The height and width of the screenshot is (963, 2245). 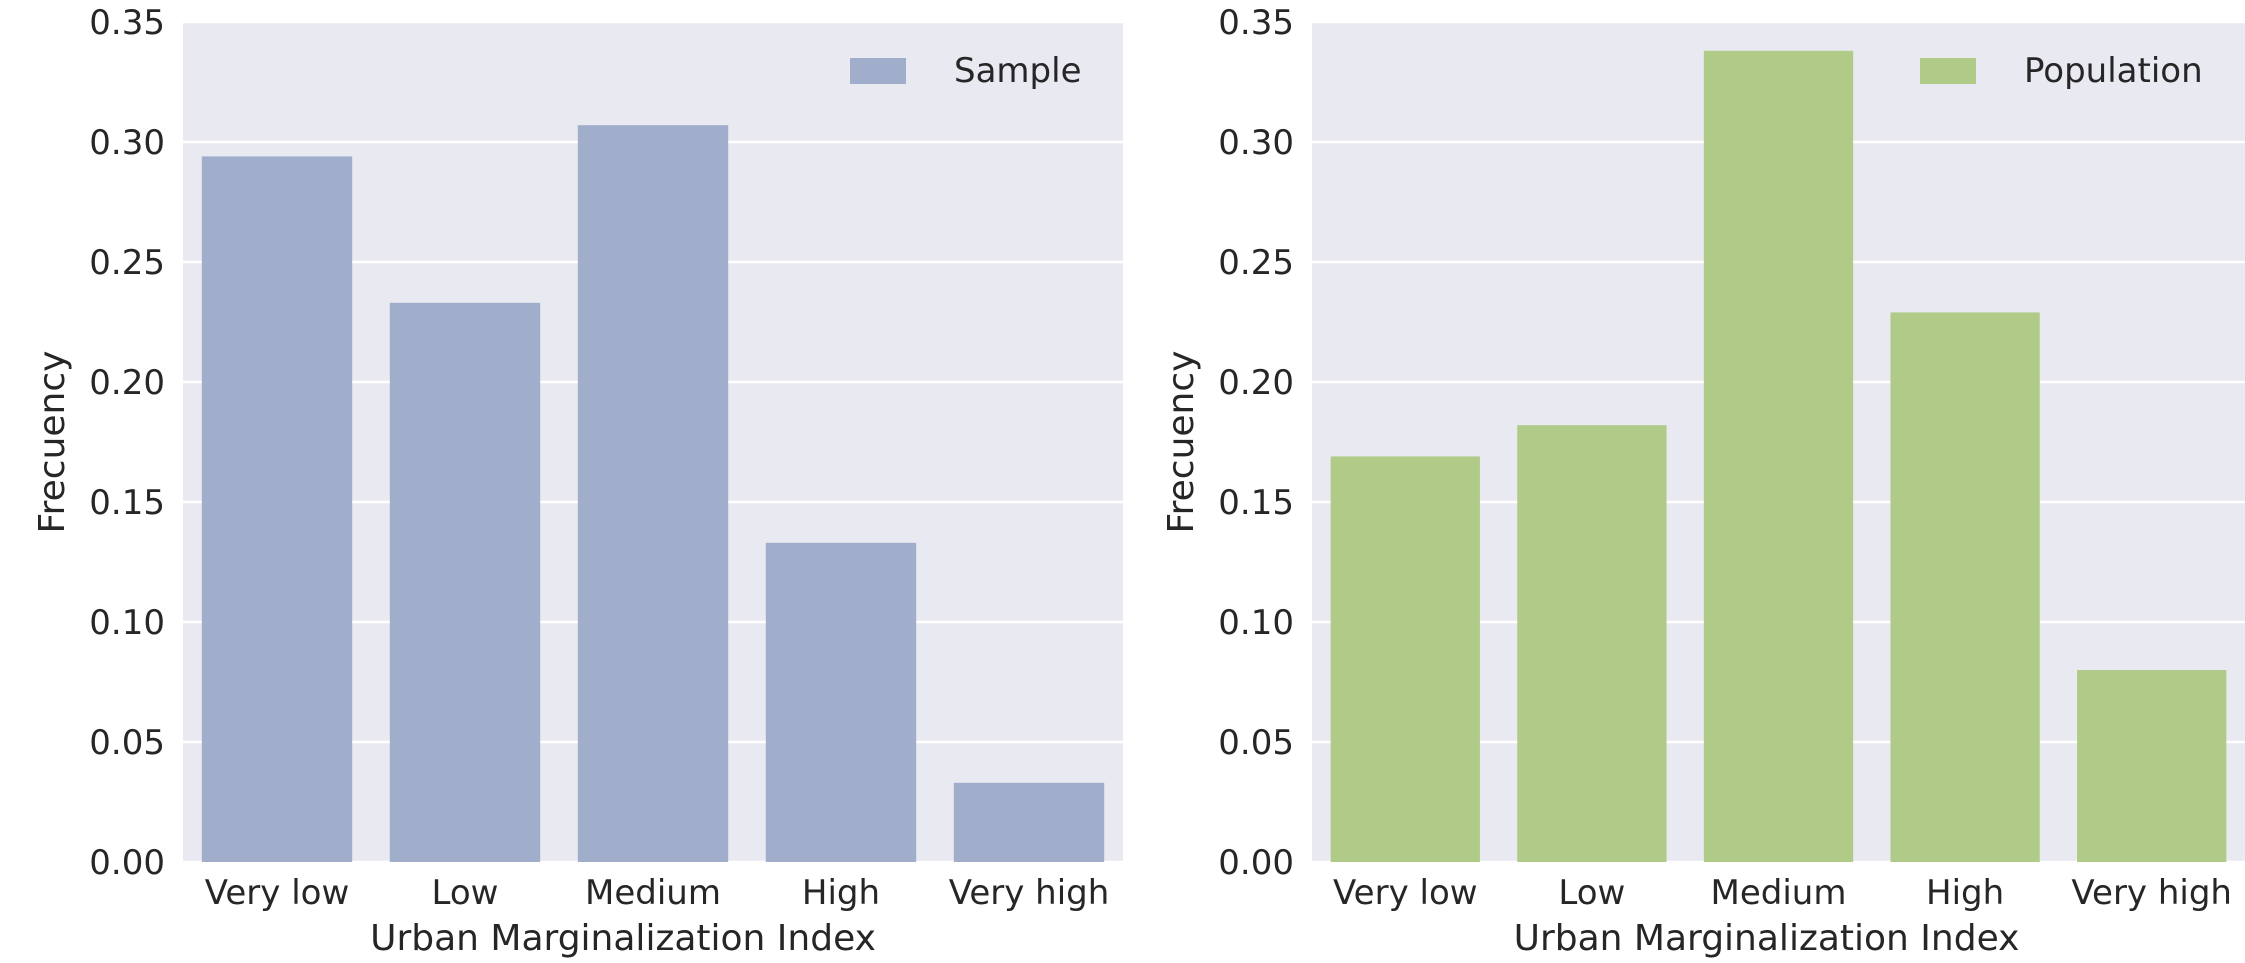 I want to click on legend-label: Sample, so click(x=1017, y=71).